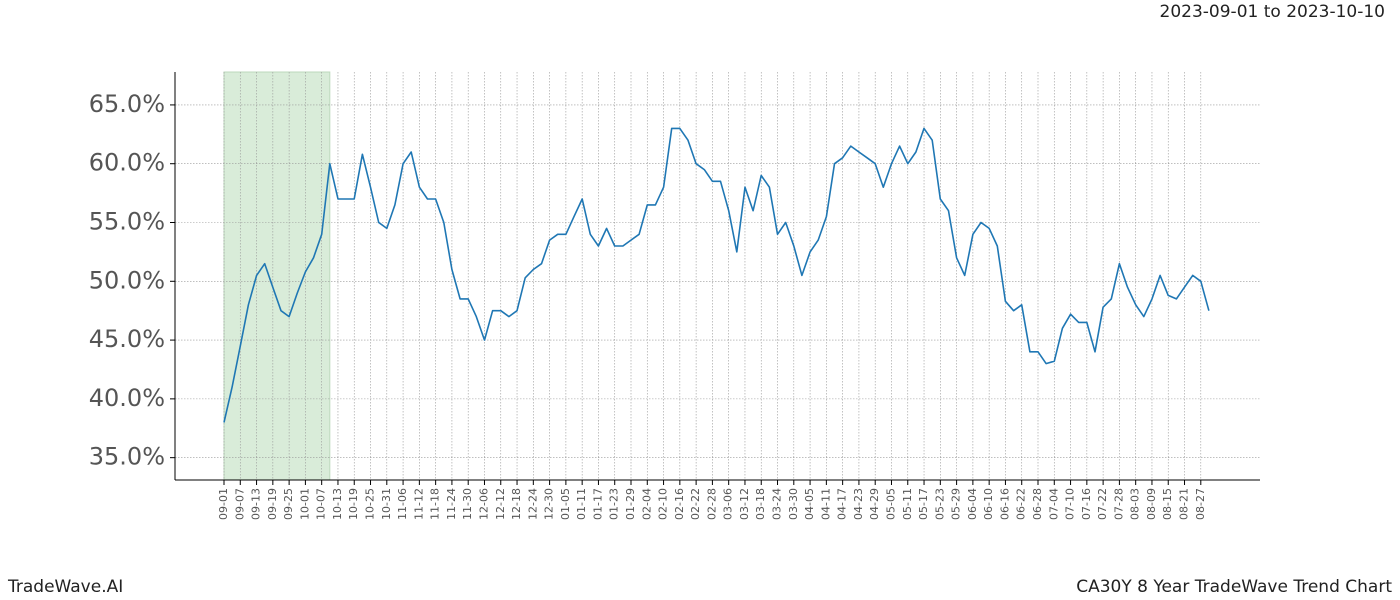 The image size is (1400, 600). I want to click on x-tick-label: 01-05, so click(565, 504).